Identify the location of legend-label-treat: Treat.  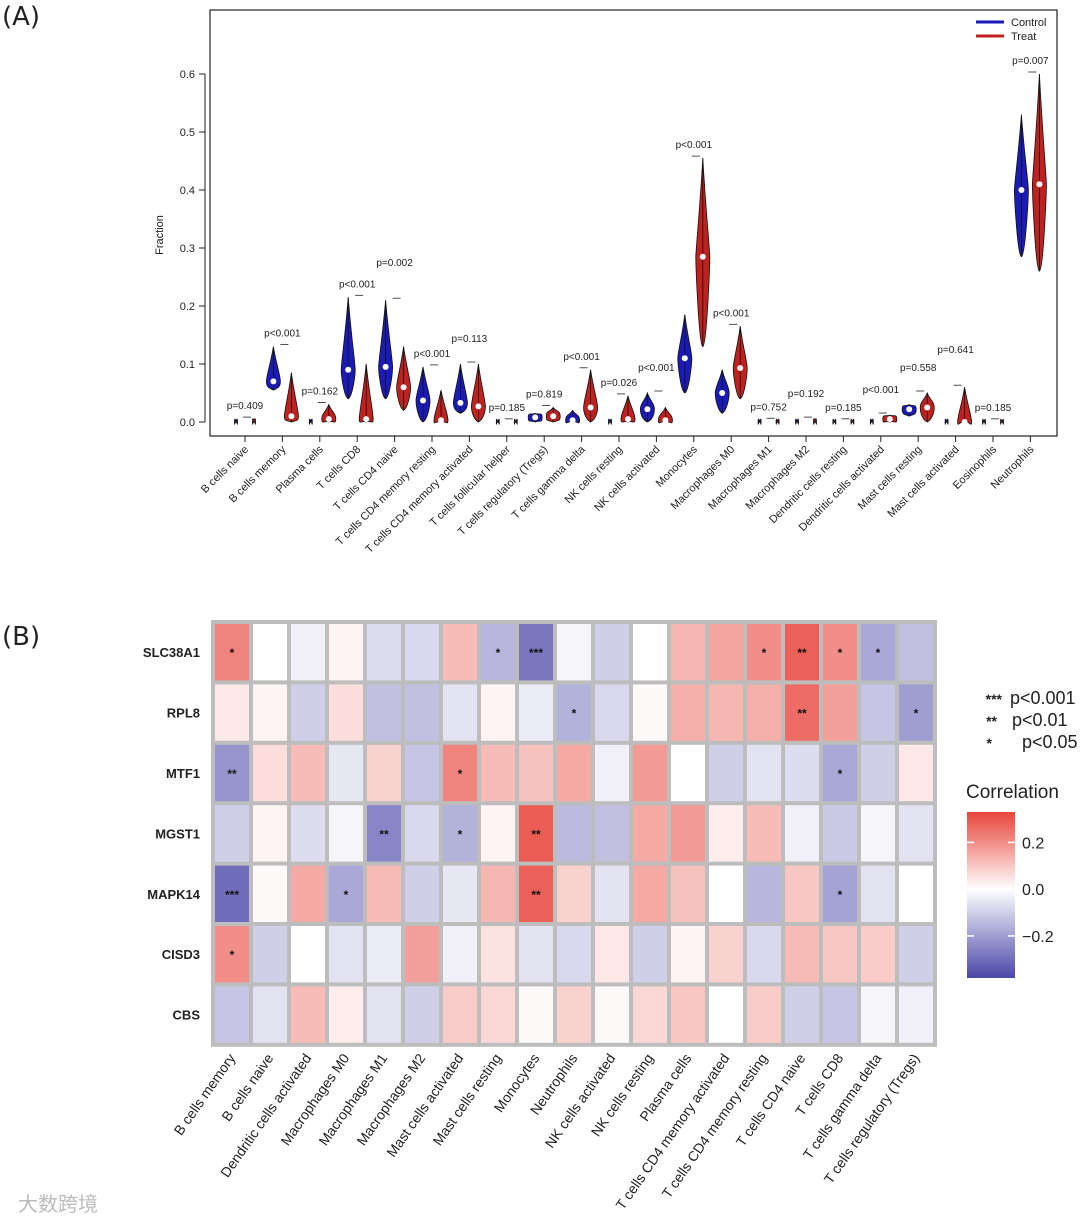
(1023, 37).